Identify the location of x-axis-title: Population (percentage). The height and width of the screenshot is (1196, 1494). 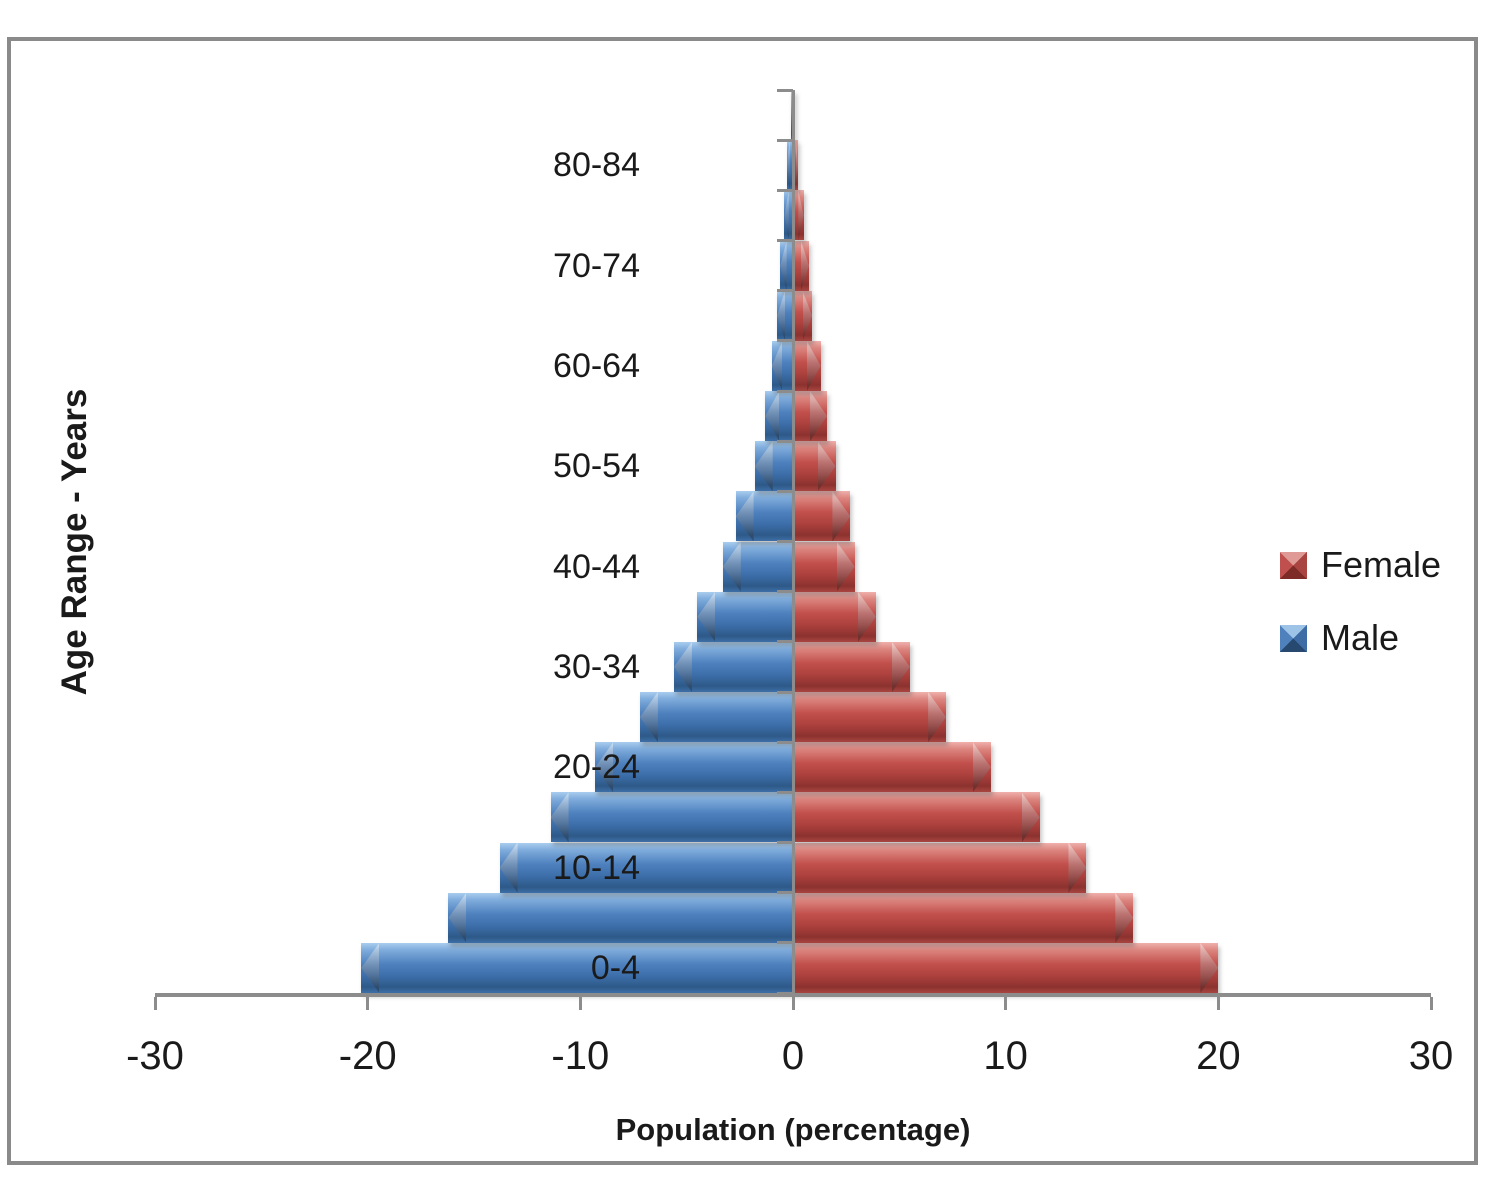
(793, 1129).